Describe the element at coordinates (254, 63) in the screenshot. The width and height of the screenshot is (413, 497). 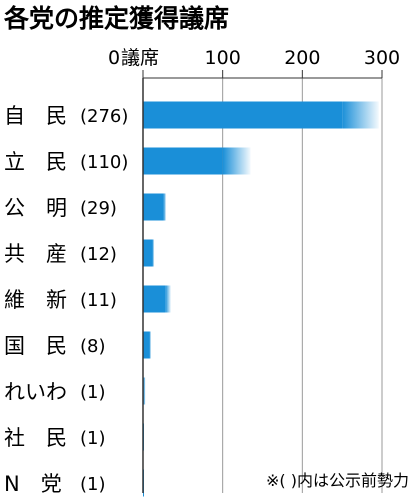
I see `x-axis-ticks: 0 議席 100 200 300` at that location.